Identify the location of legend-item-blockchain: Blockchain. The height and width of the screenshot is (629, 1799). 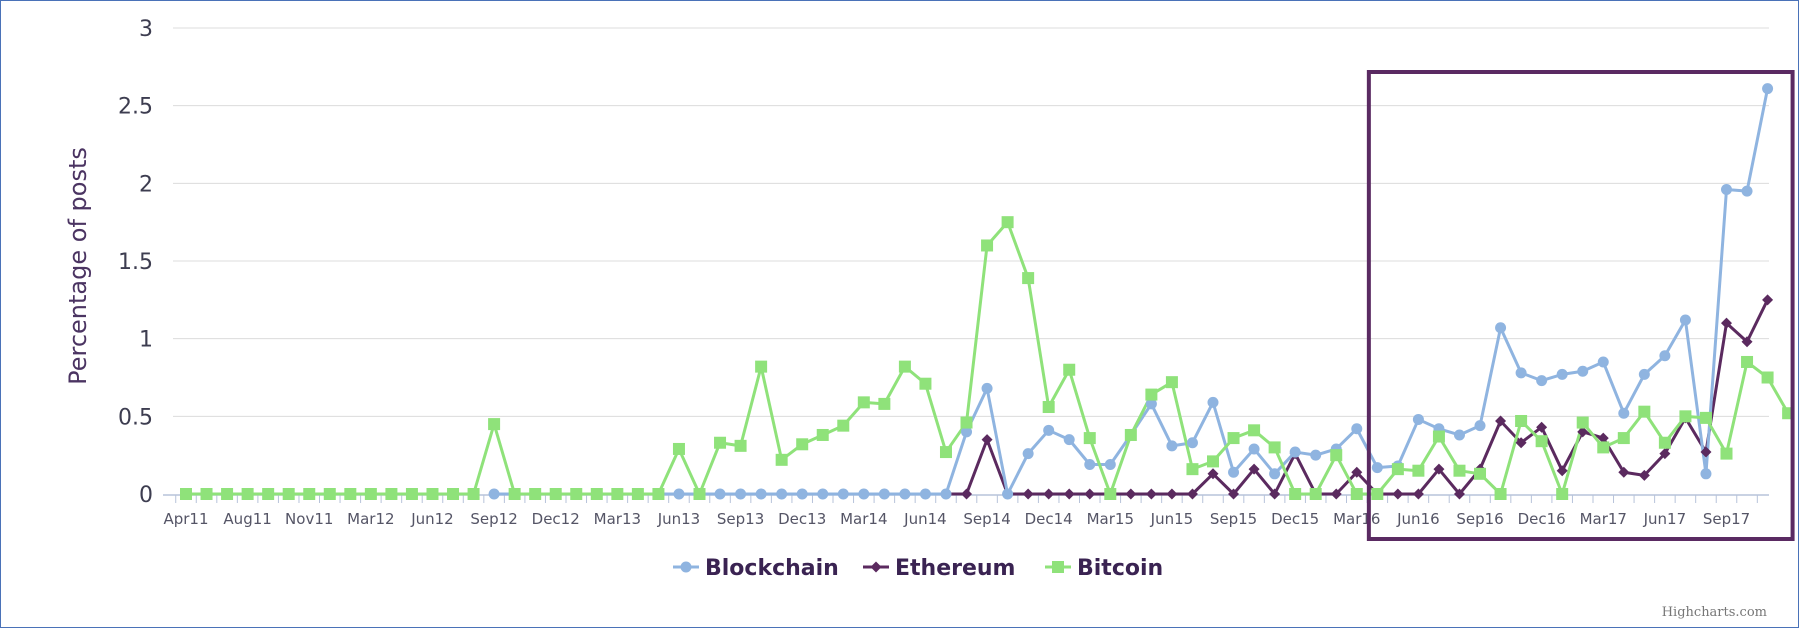
(756, 568).